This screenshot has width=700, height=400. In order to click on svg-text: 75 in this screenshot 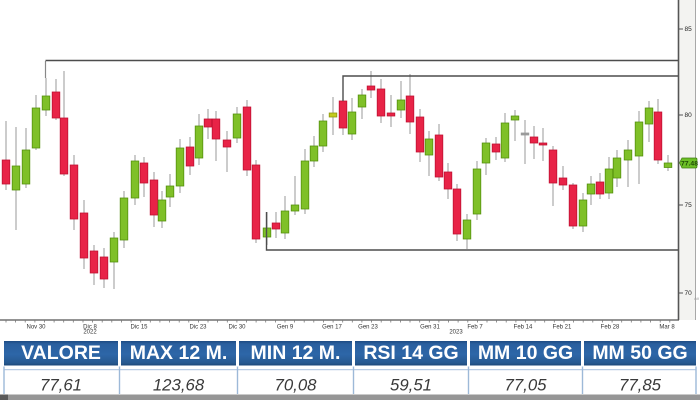, I will do `click(689, 205)`.